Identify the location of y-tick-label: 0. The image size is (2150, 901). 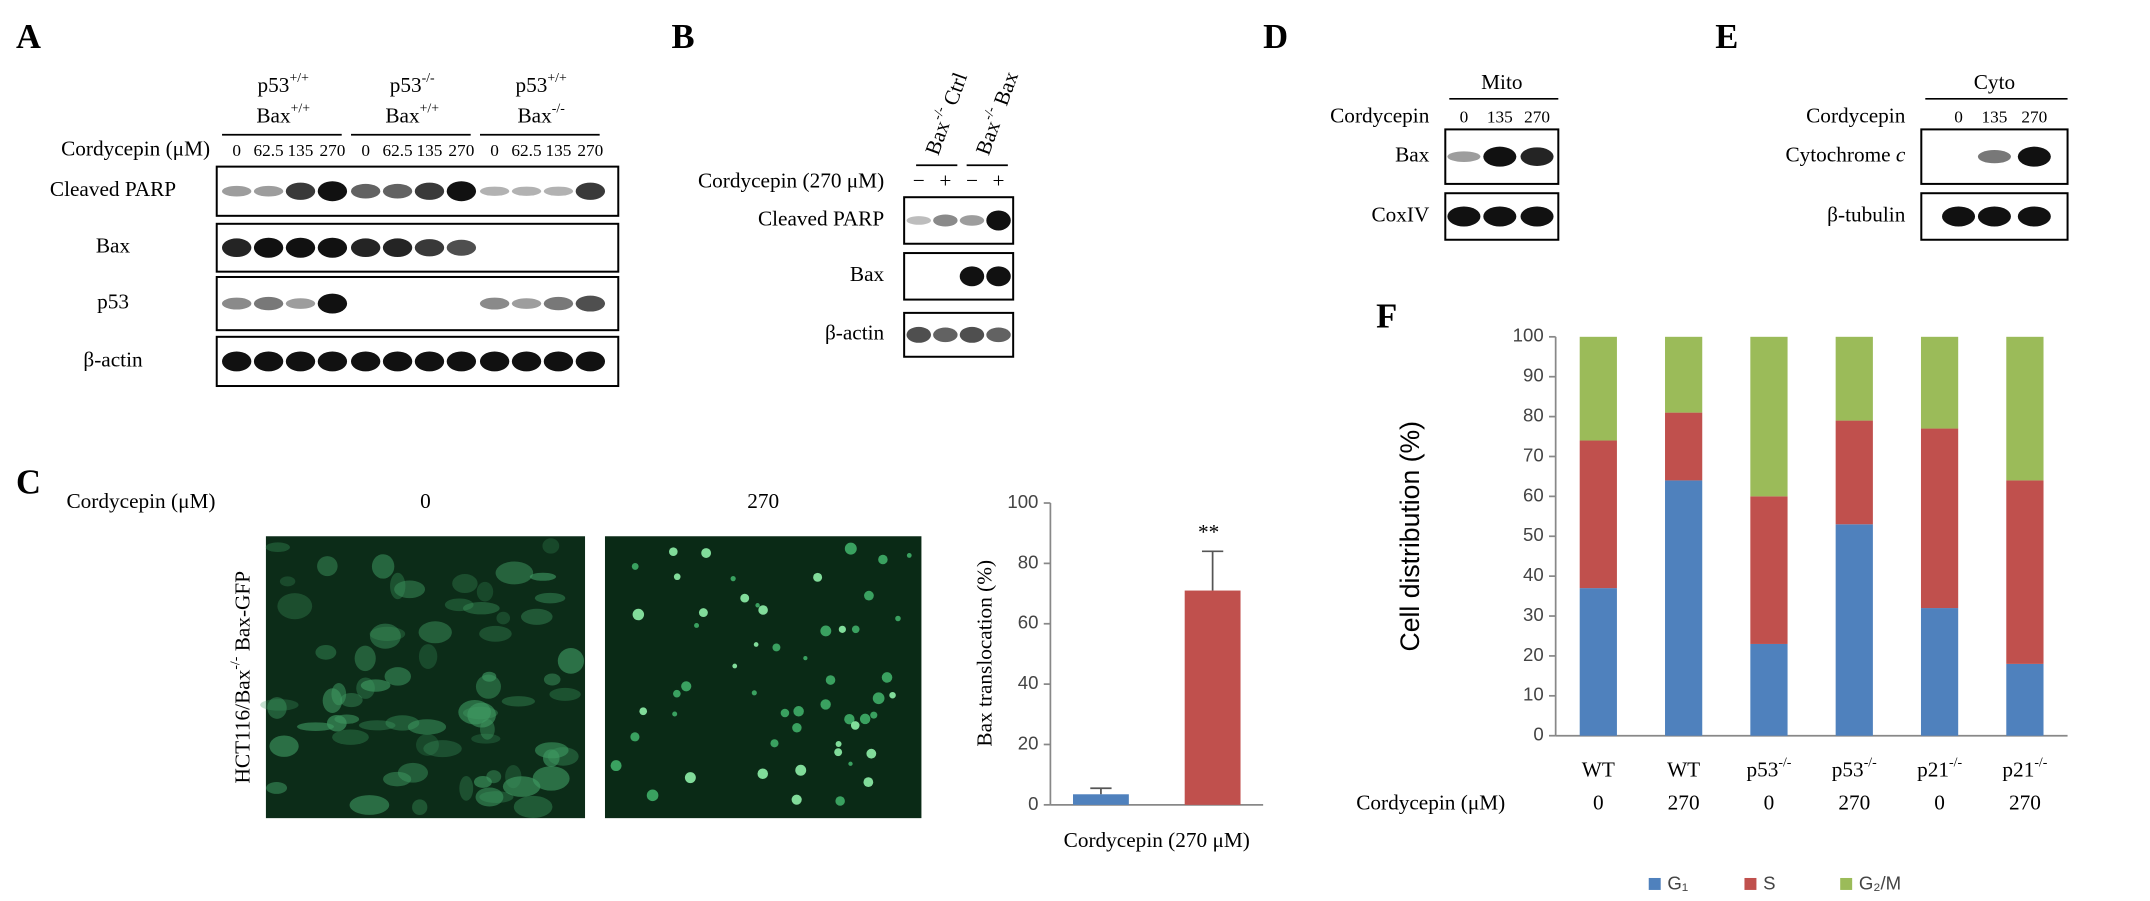
(1033, 803).